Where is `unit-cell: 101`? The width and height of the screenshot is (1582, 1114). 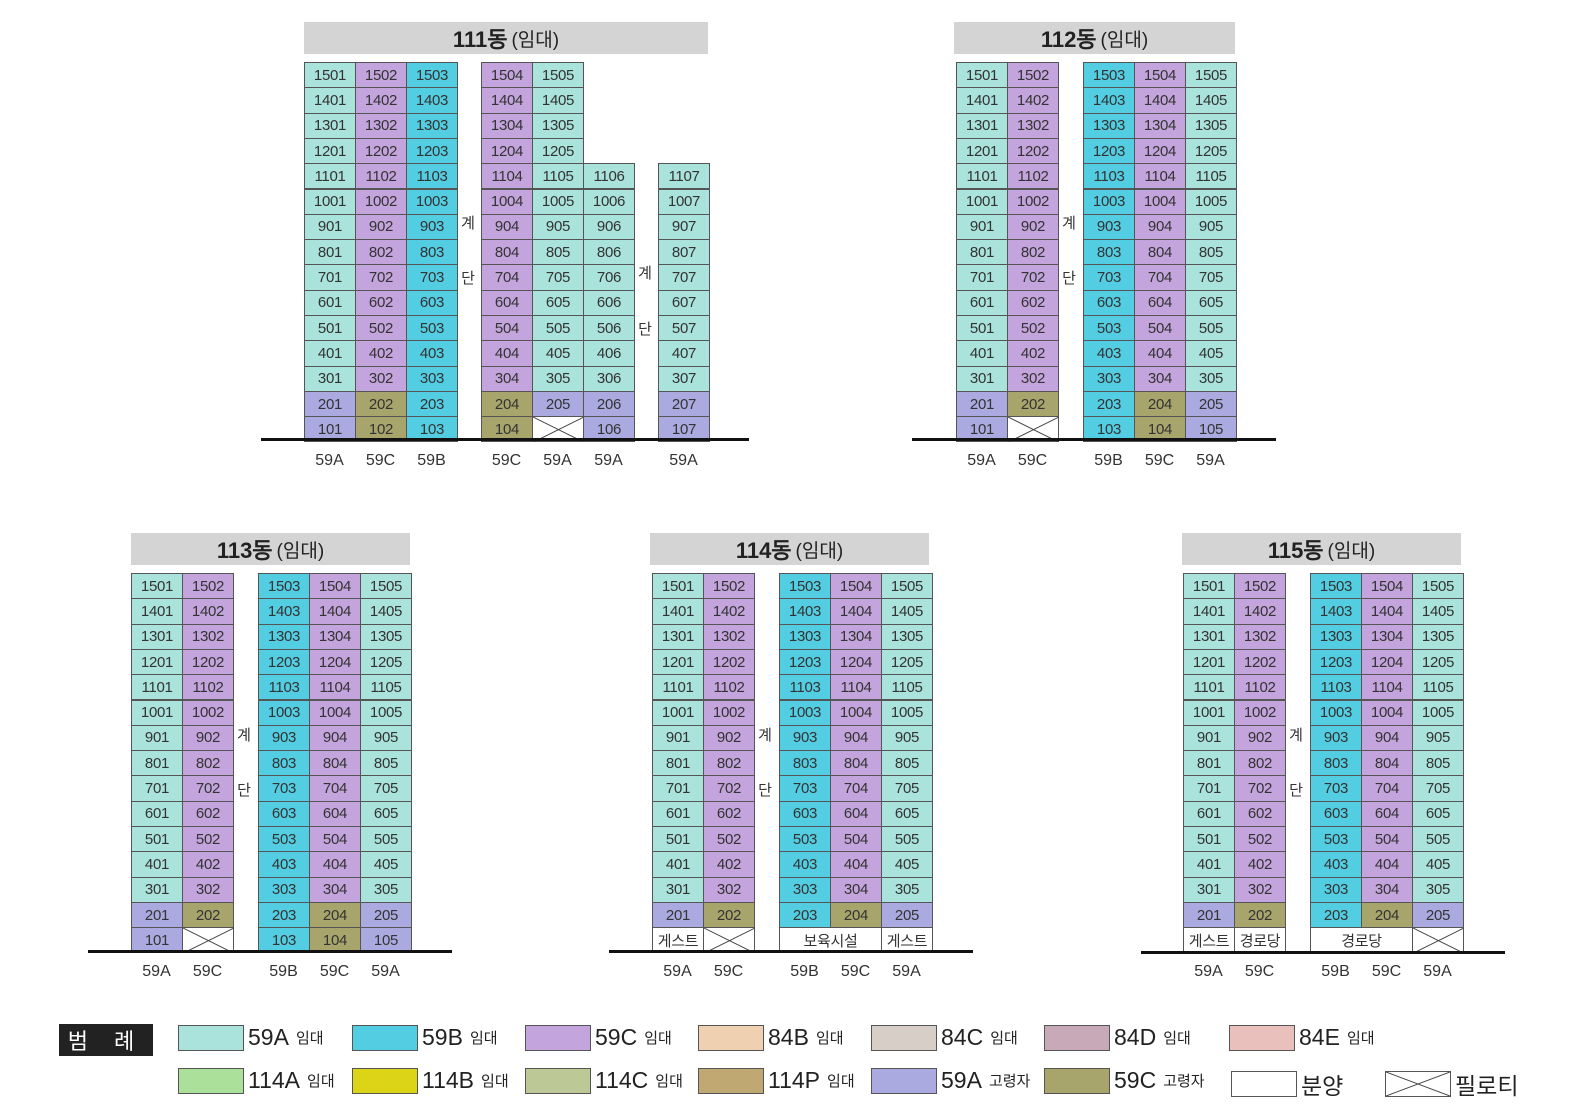
unit-cell: 101 is located at coordinates (157, 940).